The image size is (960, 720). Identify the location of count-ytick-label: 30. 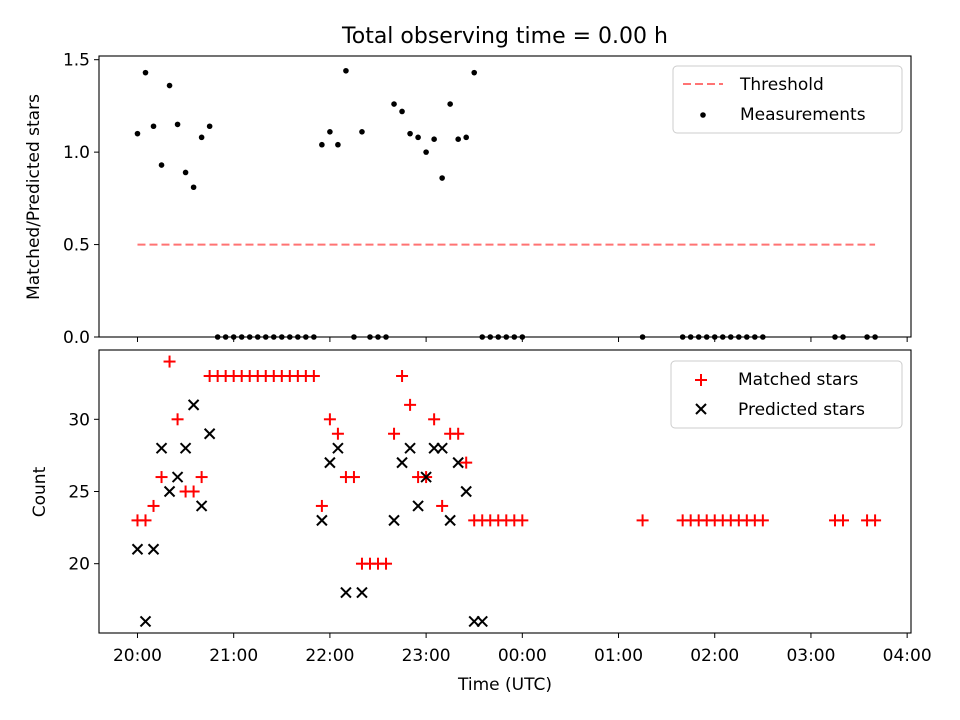
(79, 420).